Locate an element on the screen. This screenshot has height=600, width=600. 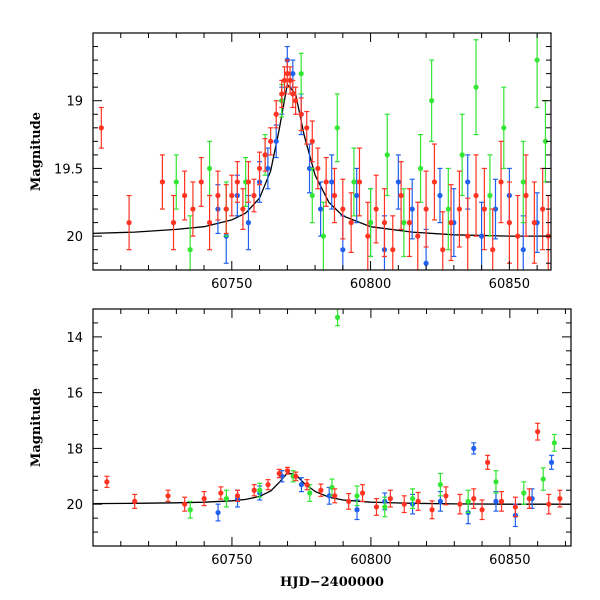
y-tick-label: 19.5 is located at coordinates (68, 169).